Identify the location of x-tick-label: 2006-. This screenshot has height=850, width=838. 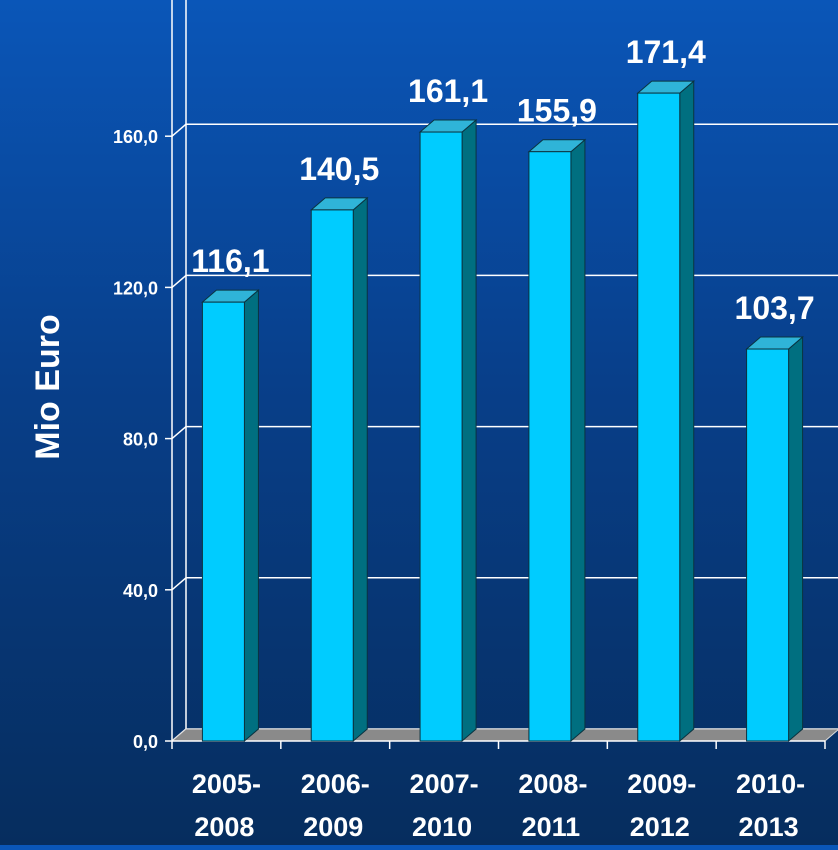
(335, 784).